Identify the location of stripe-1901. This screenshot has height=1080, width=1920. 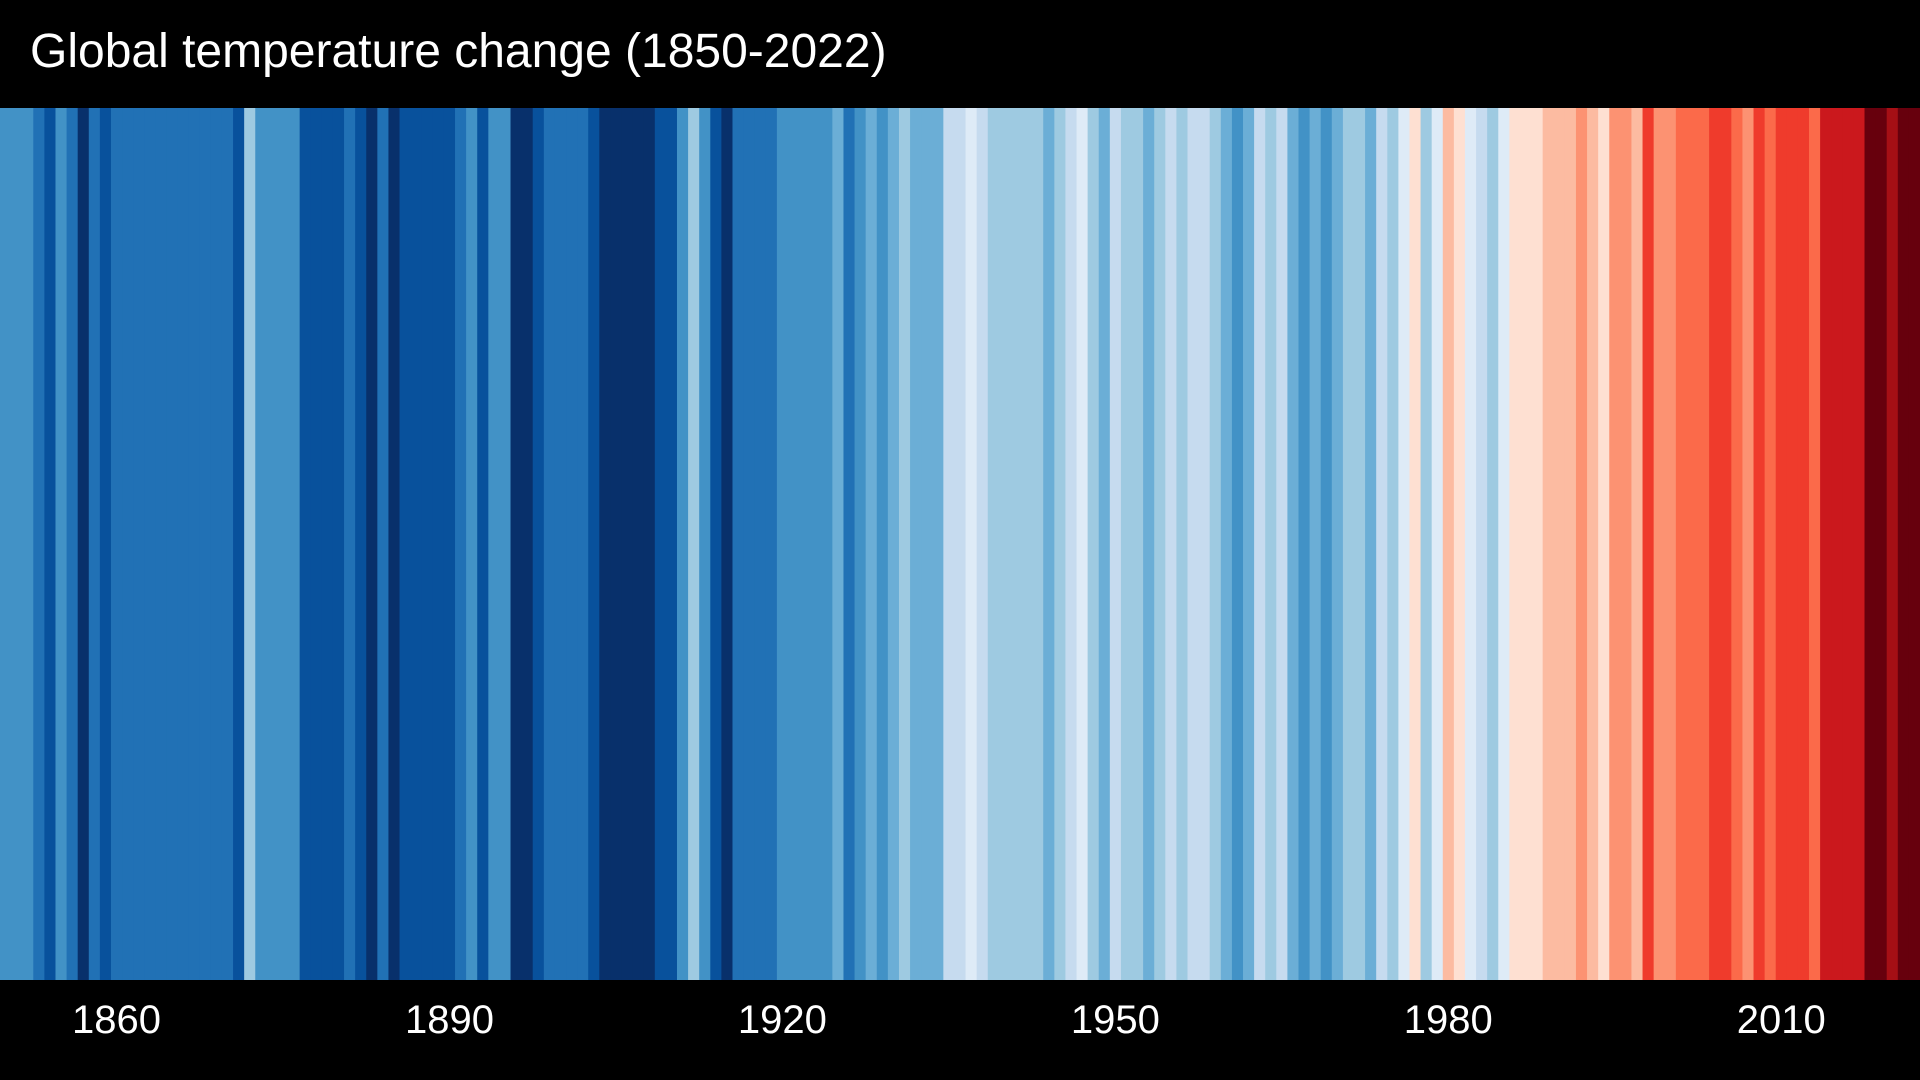
(572, 544).